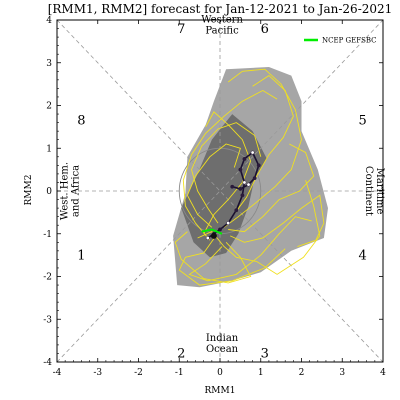 The image size is (400, 400). I want to click on phase-label: 5, so click(362, 121).